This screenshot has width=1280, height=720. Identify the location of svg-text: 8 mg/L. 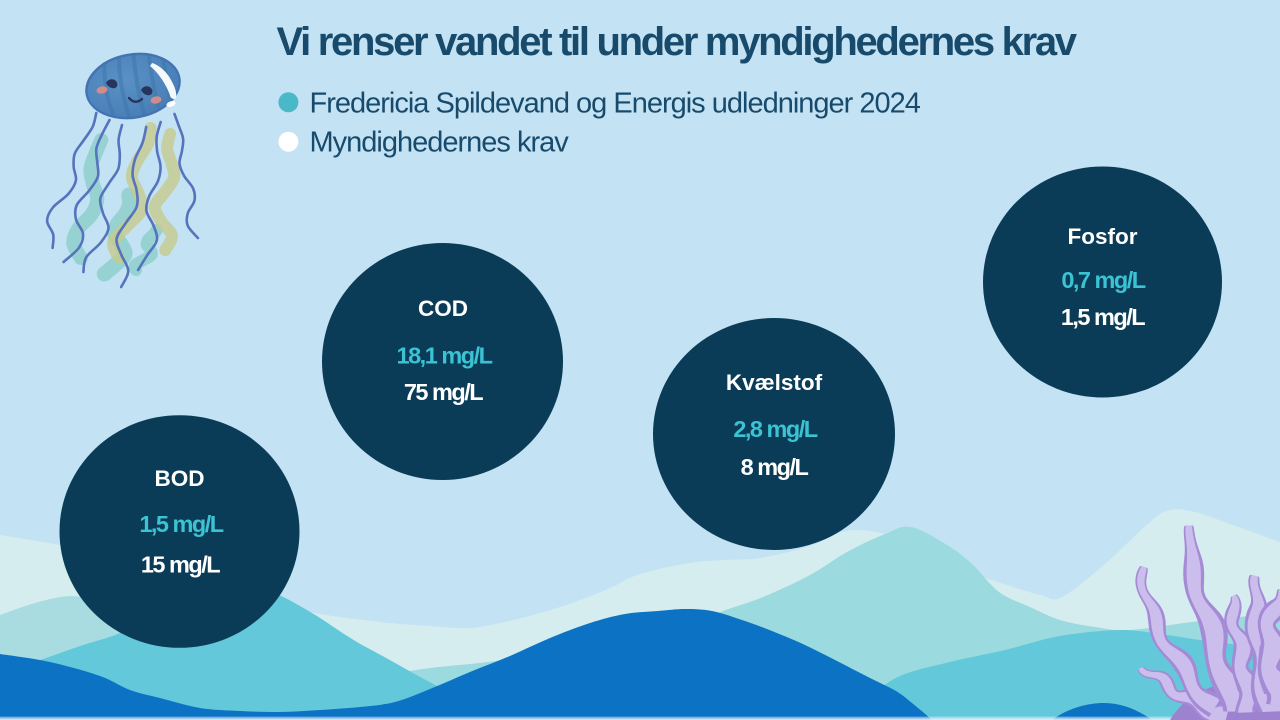
(775, 467).